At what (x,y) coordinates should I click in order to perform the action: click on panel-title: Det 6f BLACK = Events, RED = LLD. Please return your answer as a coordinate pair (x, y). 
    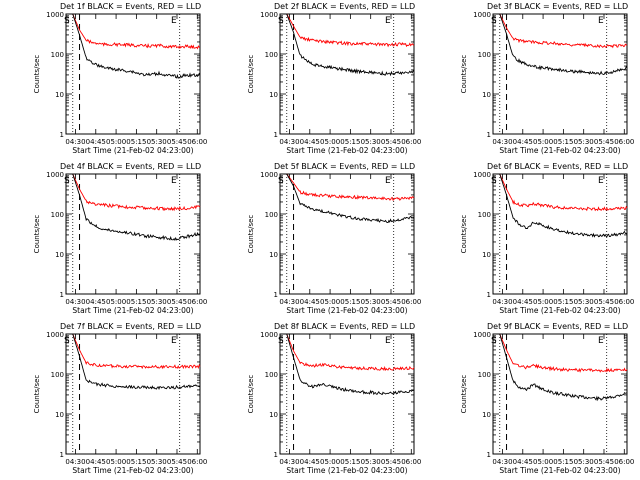
    Looking at the image, I should click on (557, 166).